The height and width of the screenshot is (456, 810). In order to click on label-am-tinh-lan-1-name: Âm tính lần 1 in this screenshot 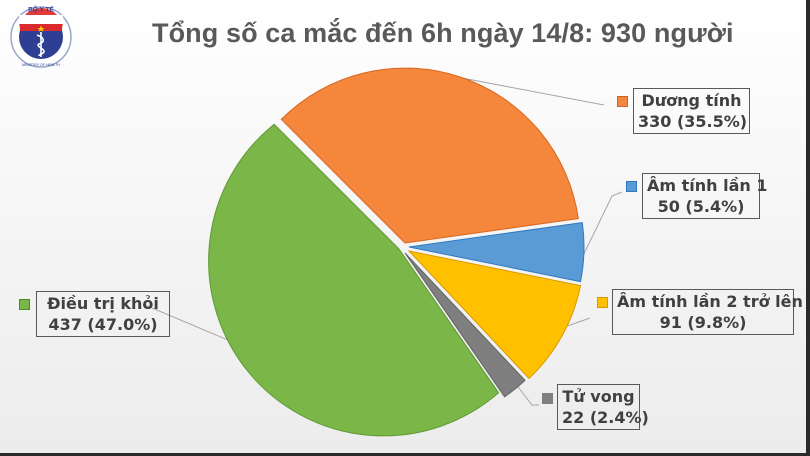, I will do `click(707, 185)`.